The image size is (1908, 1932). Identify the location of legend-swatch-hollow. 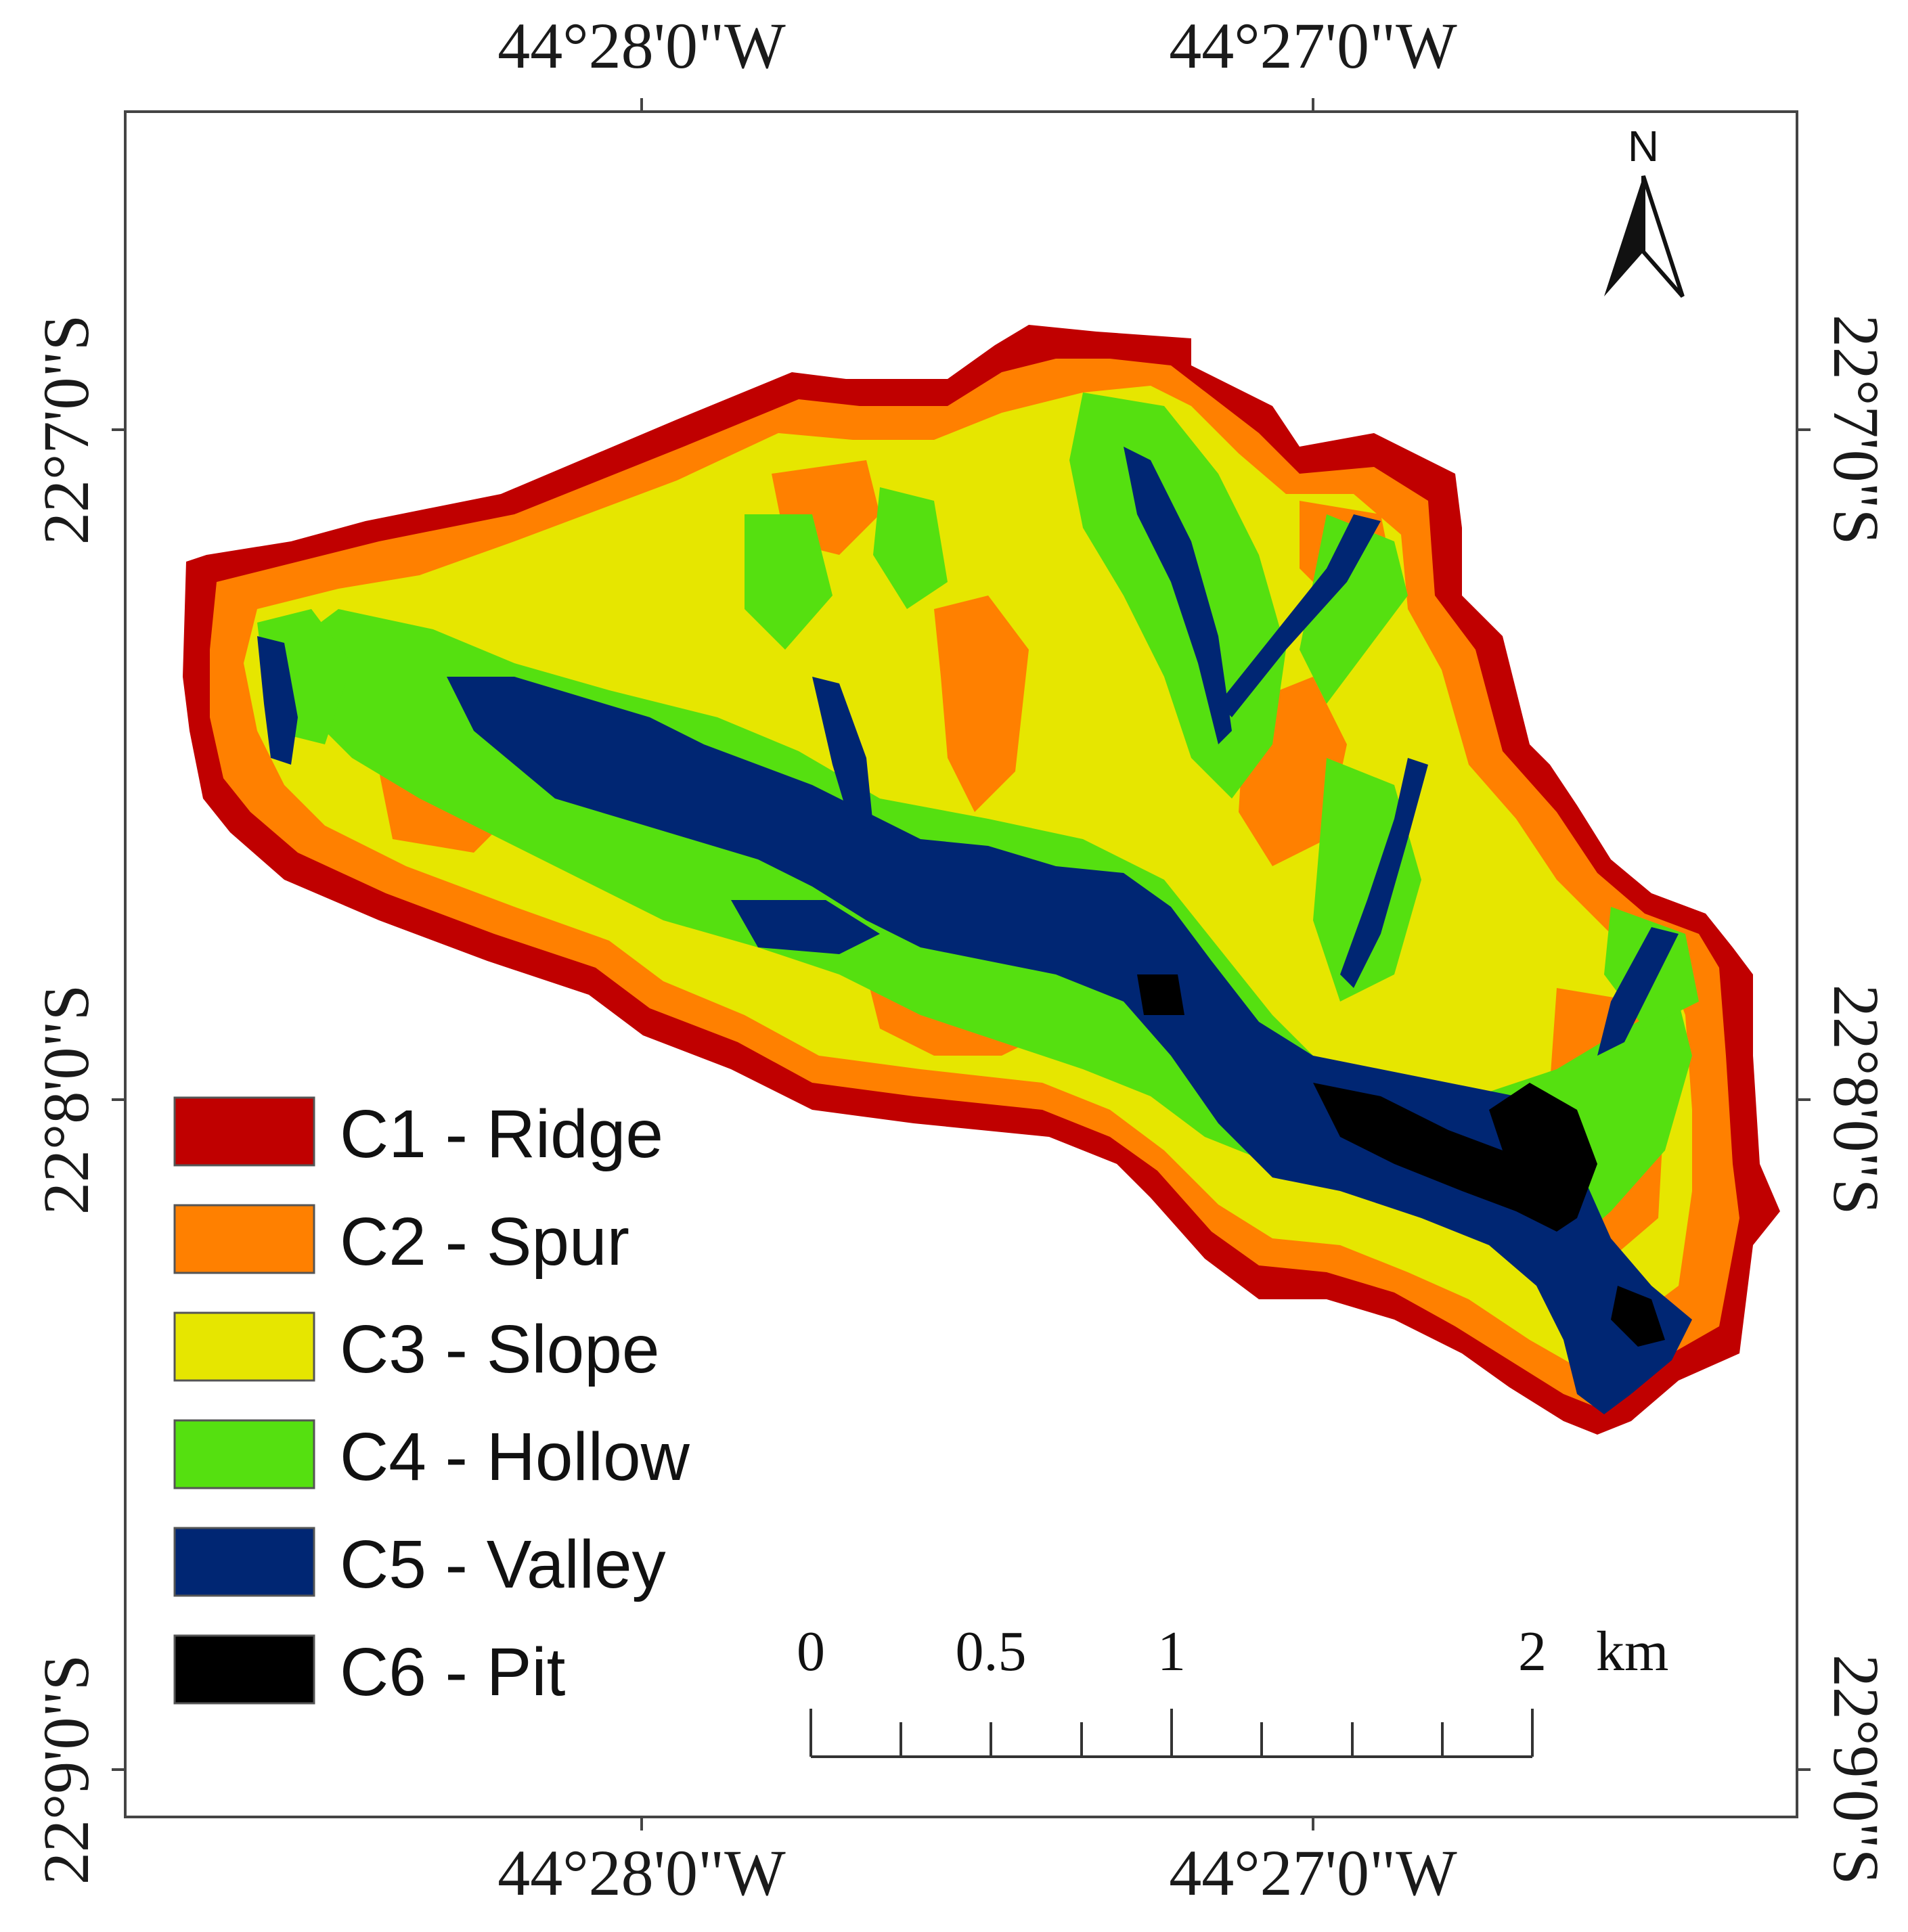
(244, 1454).